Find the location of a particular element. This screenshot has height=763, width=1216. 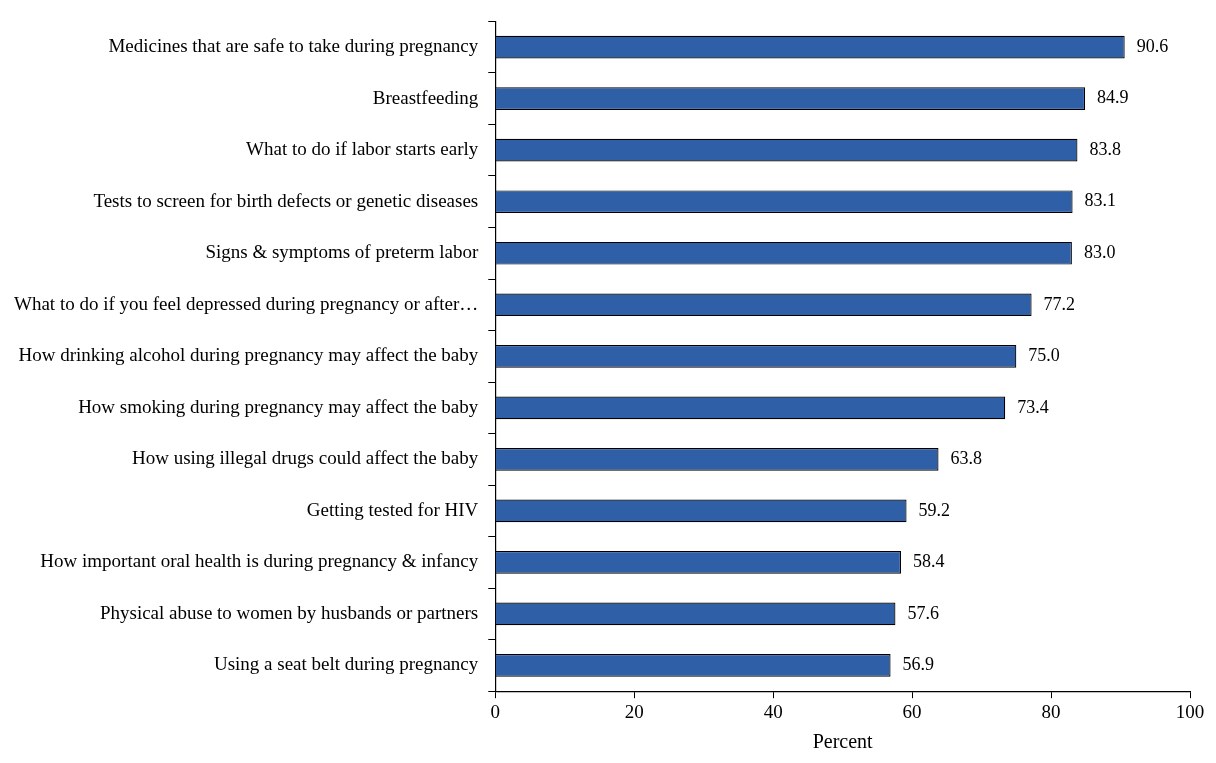

data-label: 77.2 is located at coordinates (1059, 303).